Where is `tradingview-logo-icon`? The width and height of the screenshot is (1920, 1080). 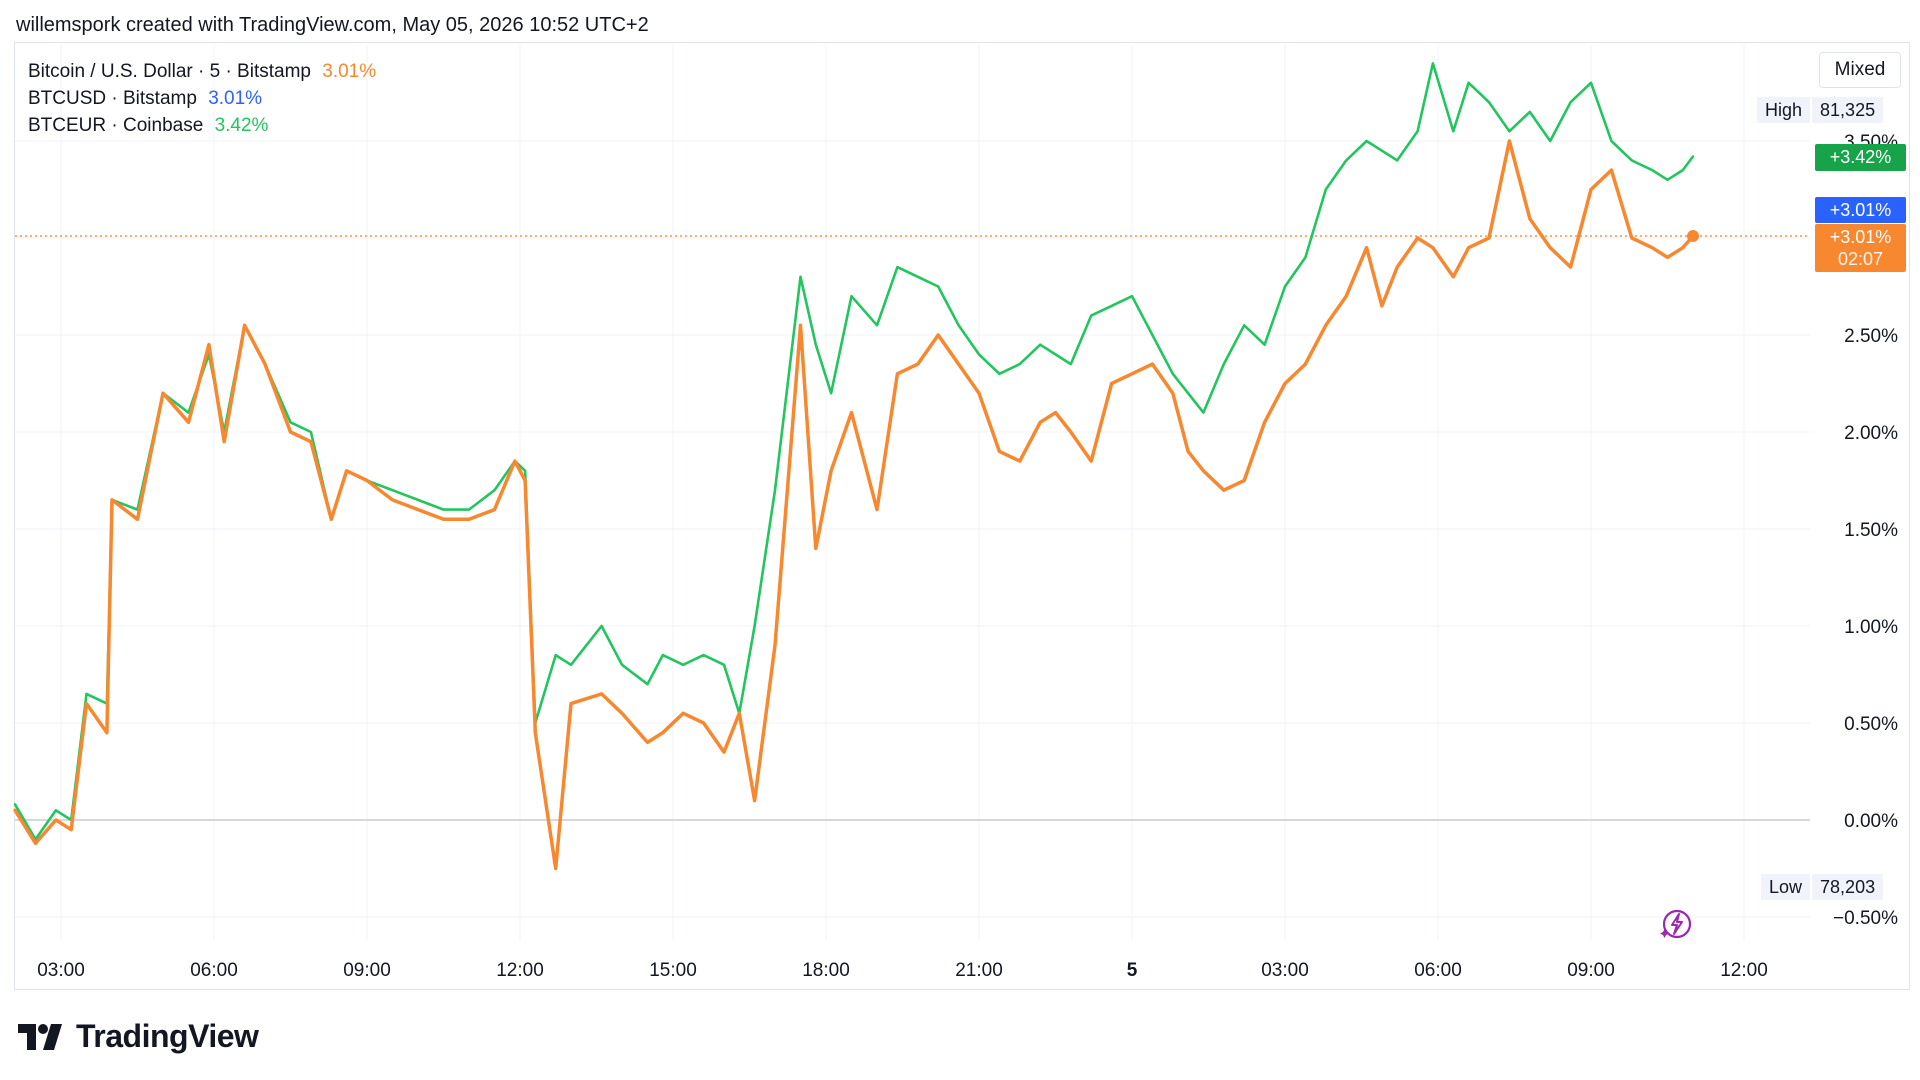
tradingview-logo-icon is located at coordinates (40, 1036).